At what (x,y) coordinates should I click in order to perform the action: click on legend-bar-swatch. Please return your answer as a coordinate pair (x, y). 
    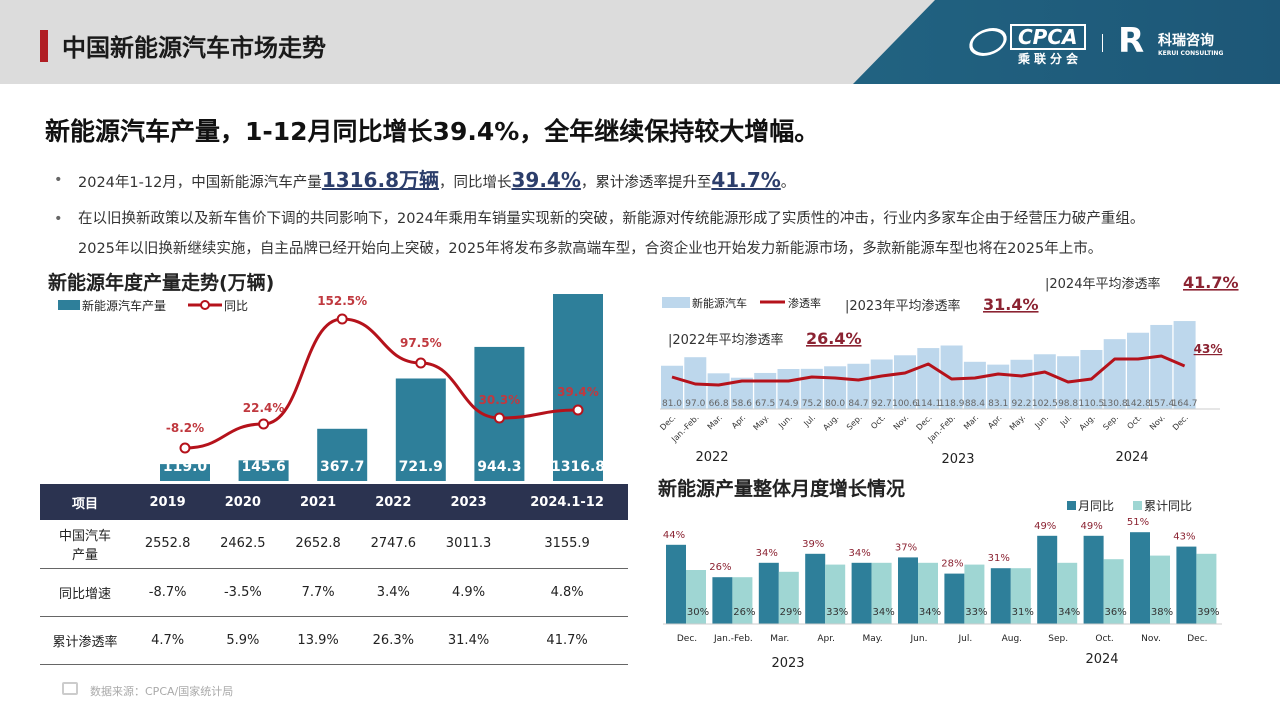
    Looking at the image, I should click on (676, 302).